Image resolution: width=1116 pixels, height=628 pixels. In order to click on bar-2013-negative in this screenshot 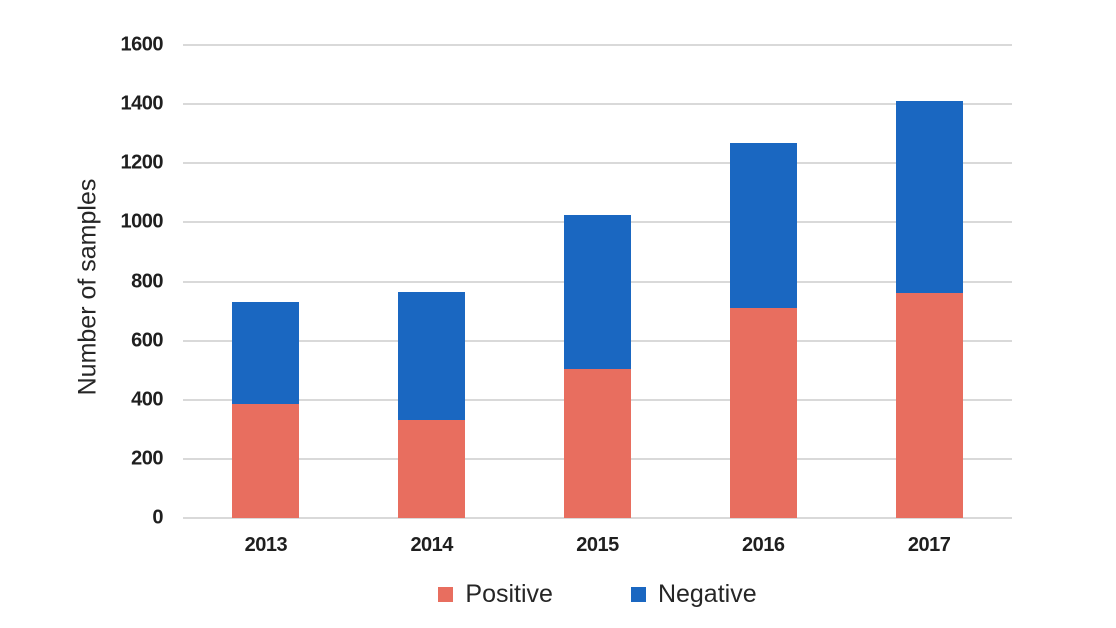, I will do `click(266, 353)`.